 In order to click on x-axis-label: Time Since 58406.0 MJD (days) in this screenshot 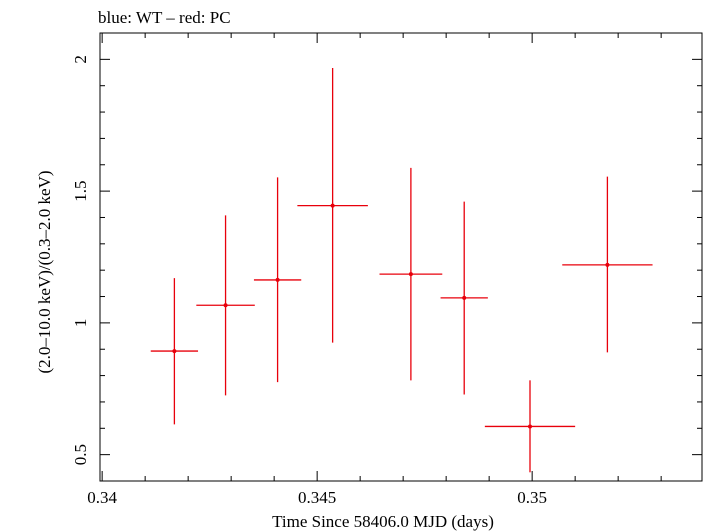, I will do `click(383, 521)`.